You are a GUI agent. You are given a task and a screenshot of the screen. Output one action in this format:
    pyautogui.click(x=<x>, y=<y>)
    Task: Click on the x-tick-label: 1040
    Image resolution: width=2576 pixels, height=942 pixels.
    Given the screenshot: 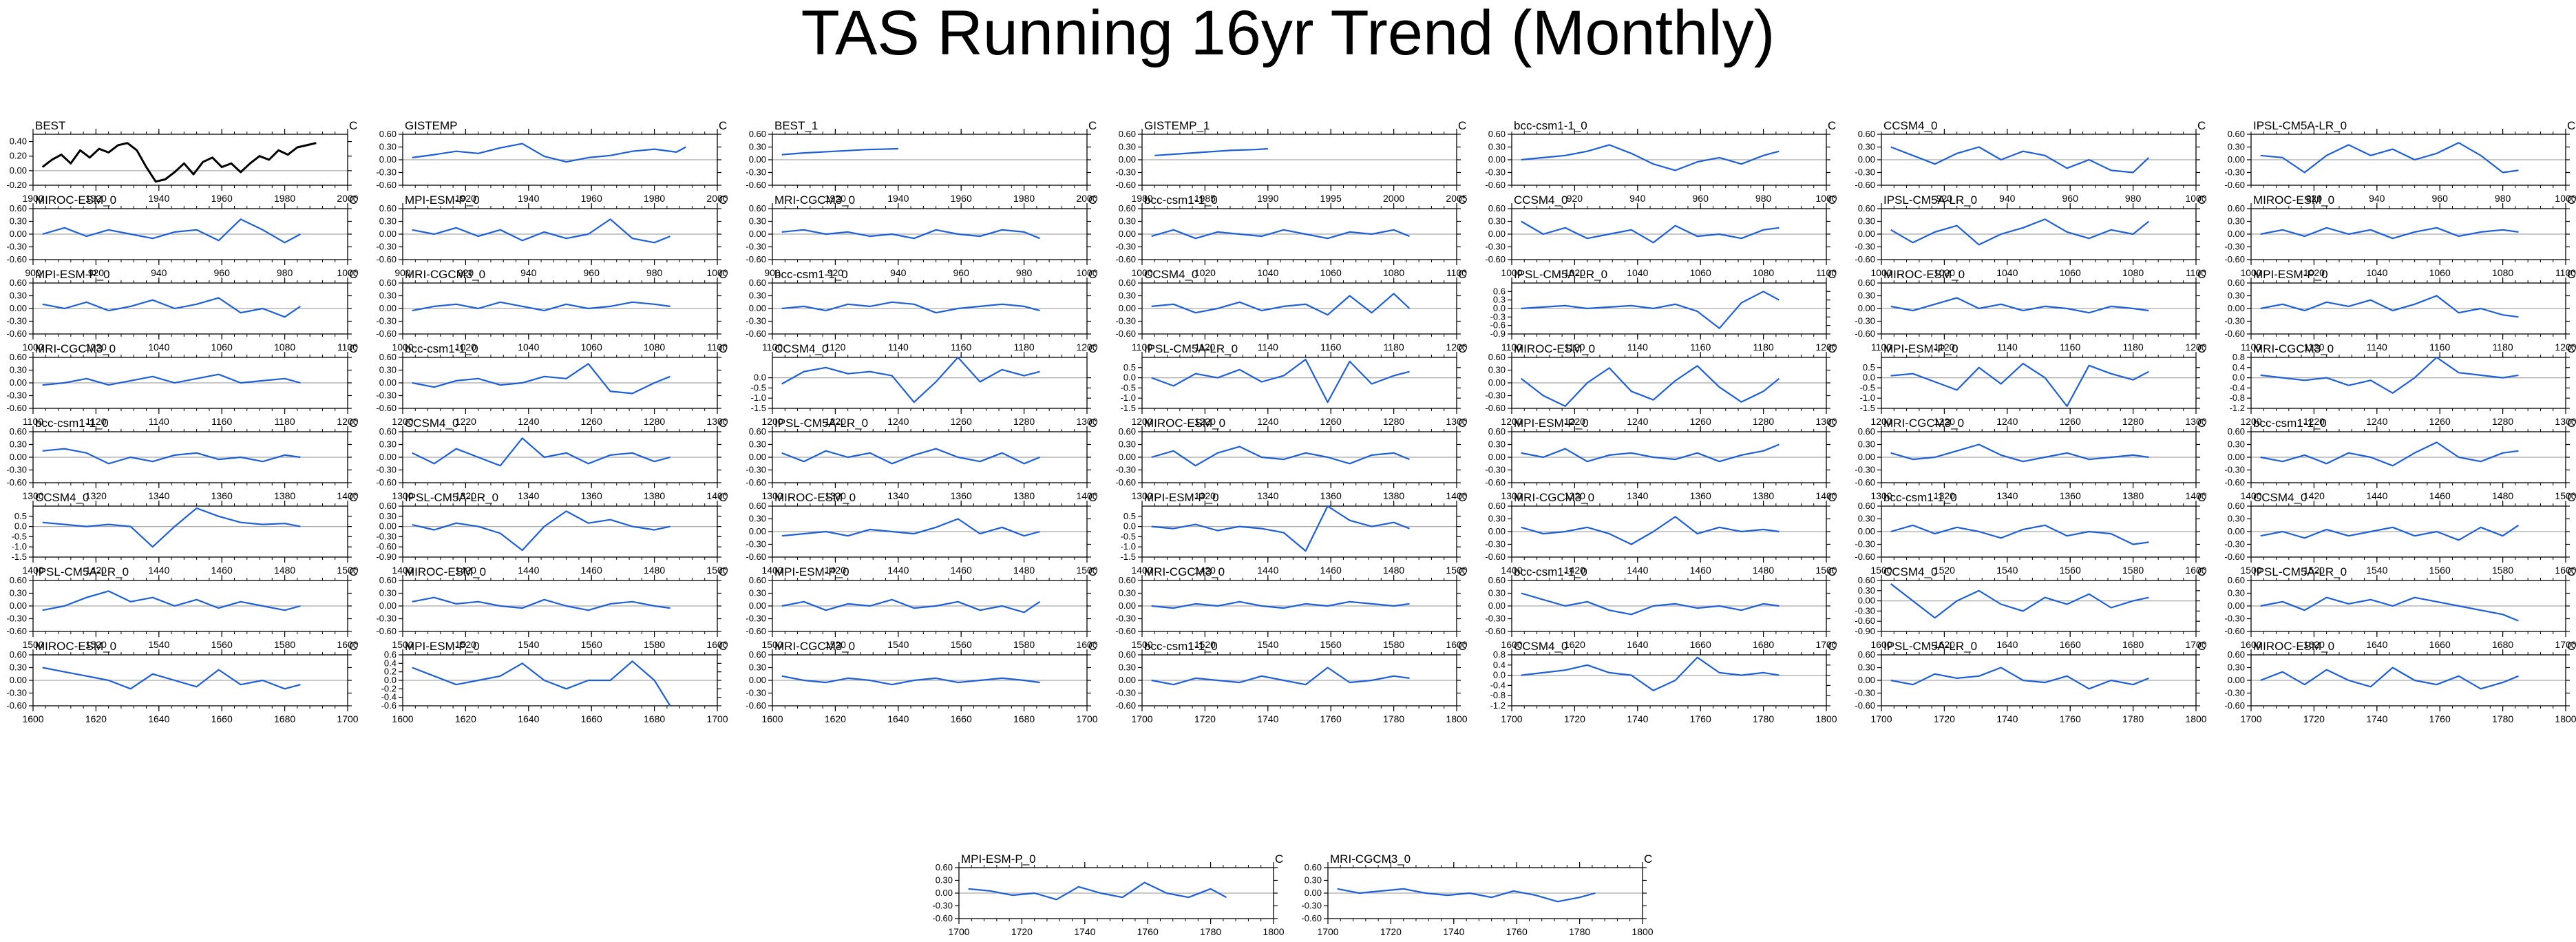 What is the action you would take?
    pyautogui.click(x=158, y=347)
    